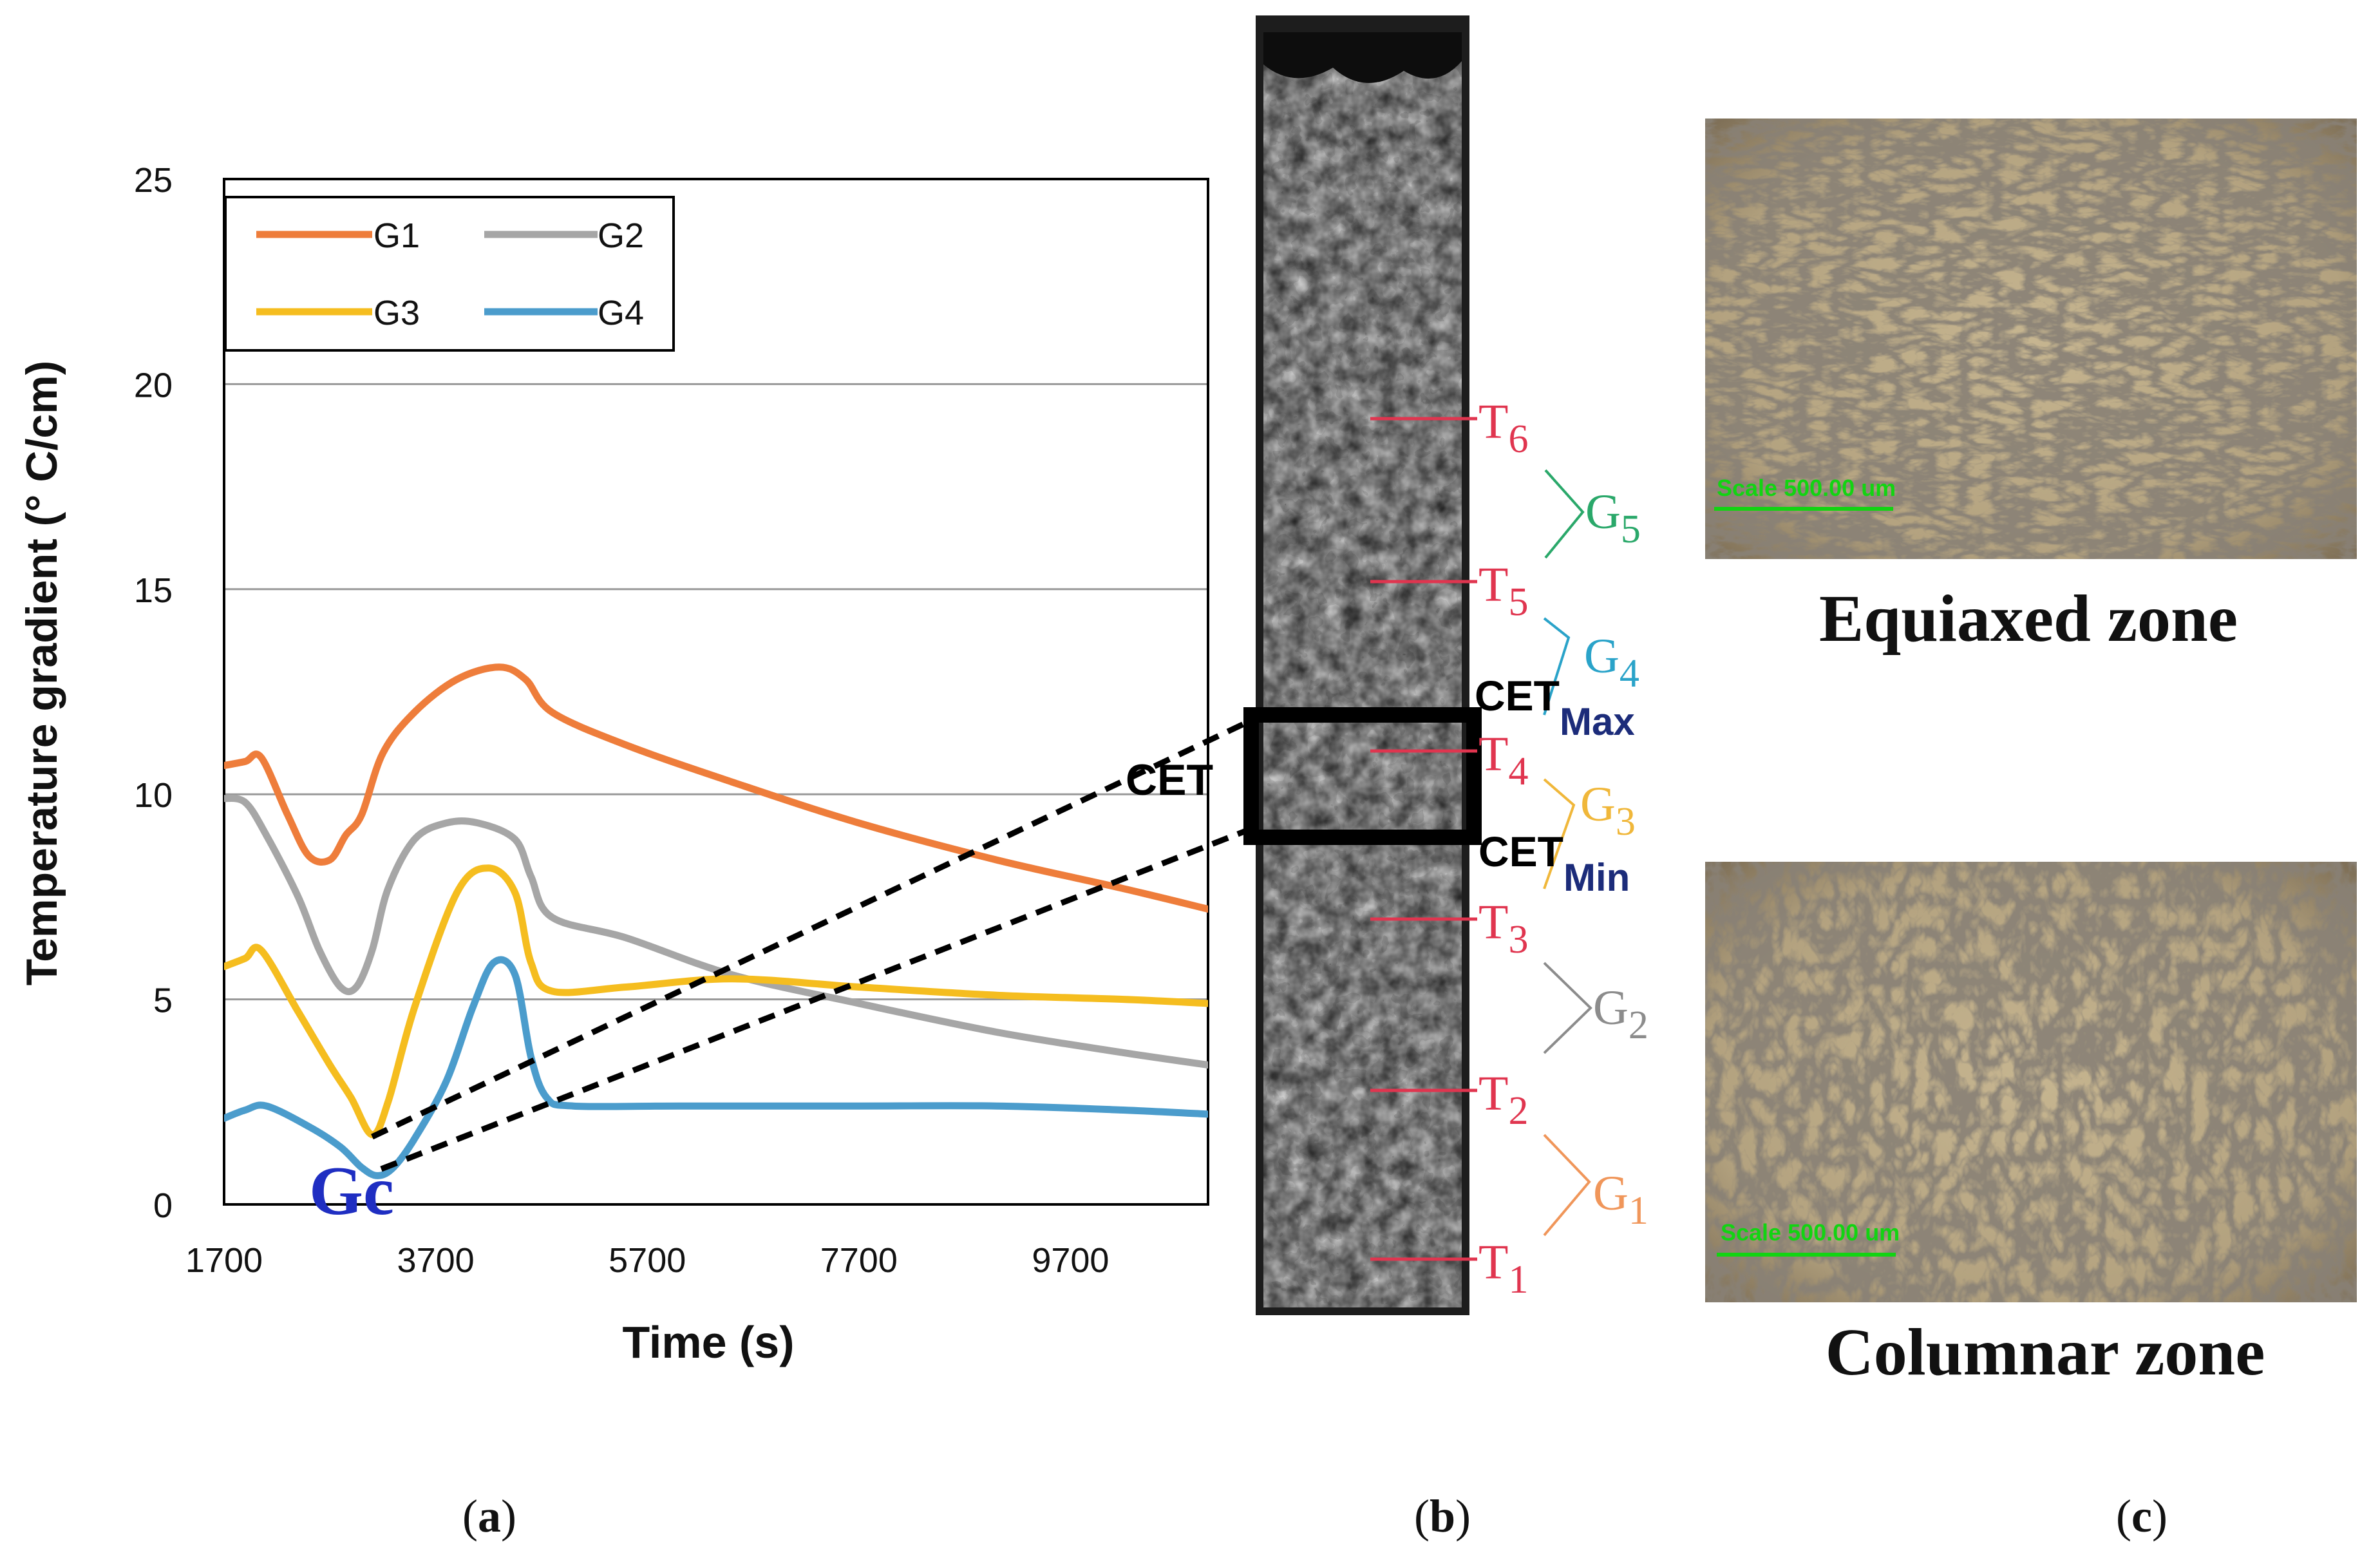  What do you see at coordinates (716, 788) in the screenshot?
I see `series-line-g1` at bounding box center [716, 788].